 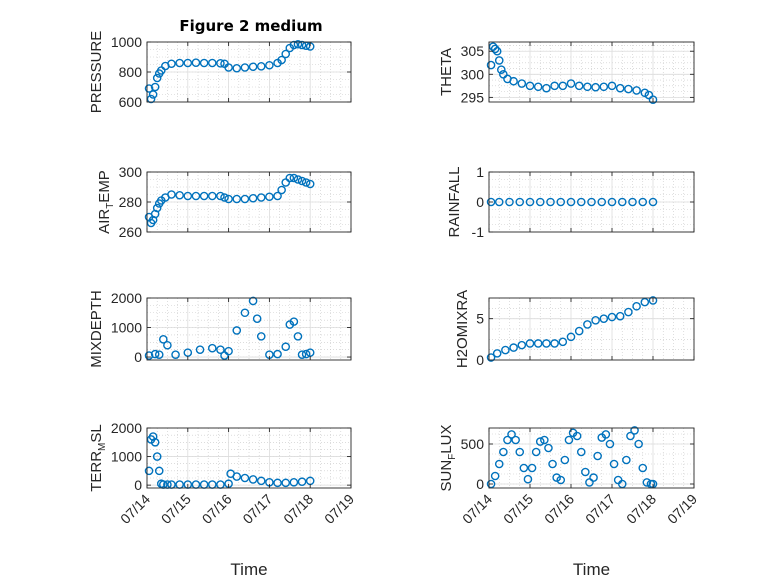 I want to click on subplot-theta: 295 300 305 THETA, so click(x=566, y=73).